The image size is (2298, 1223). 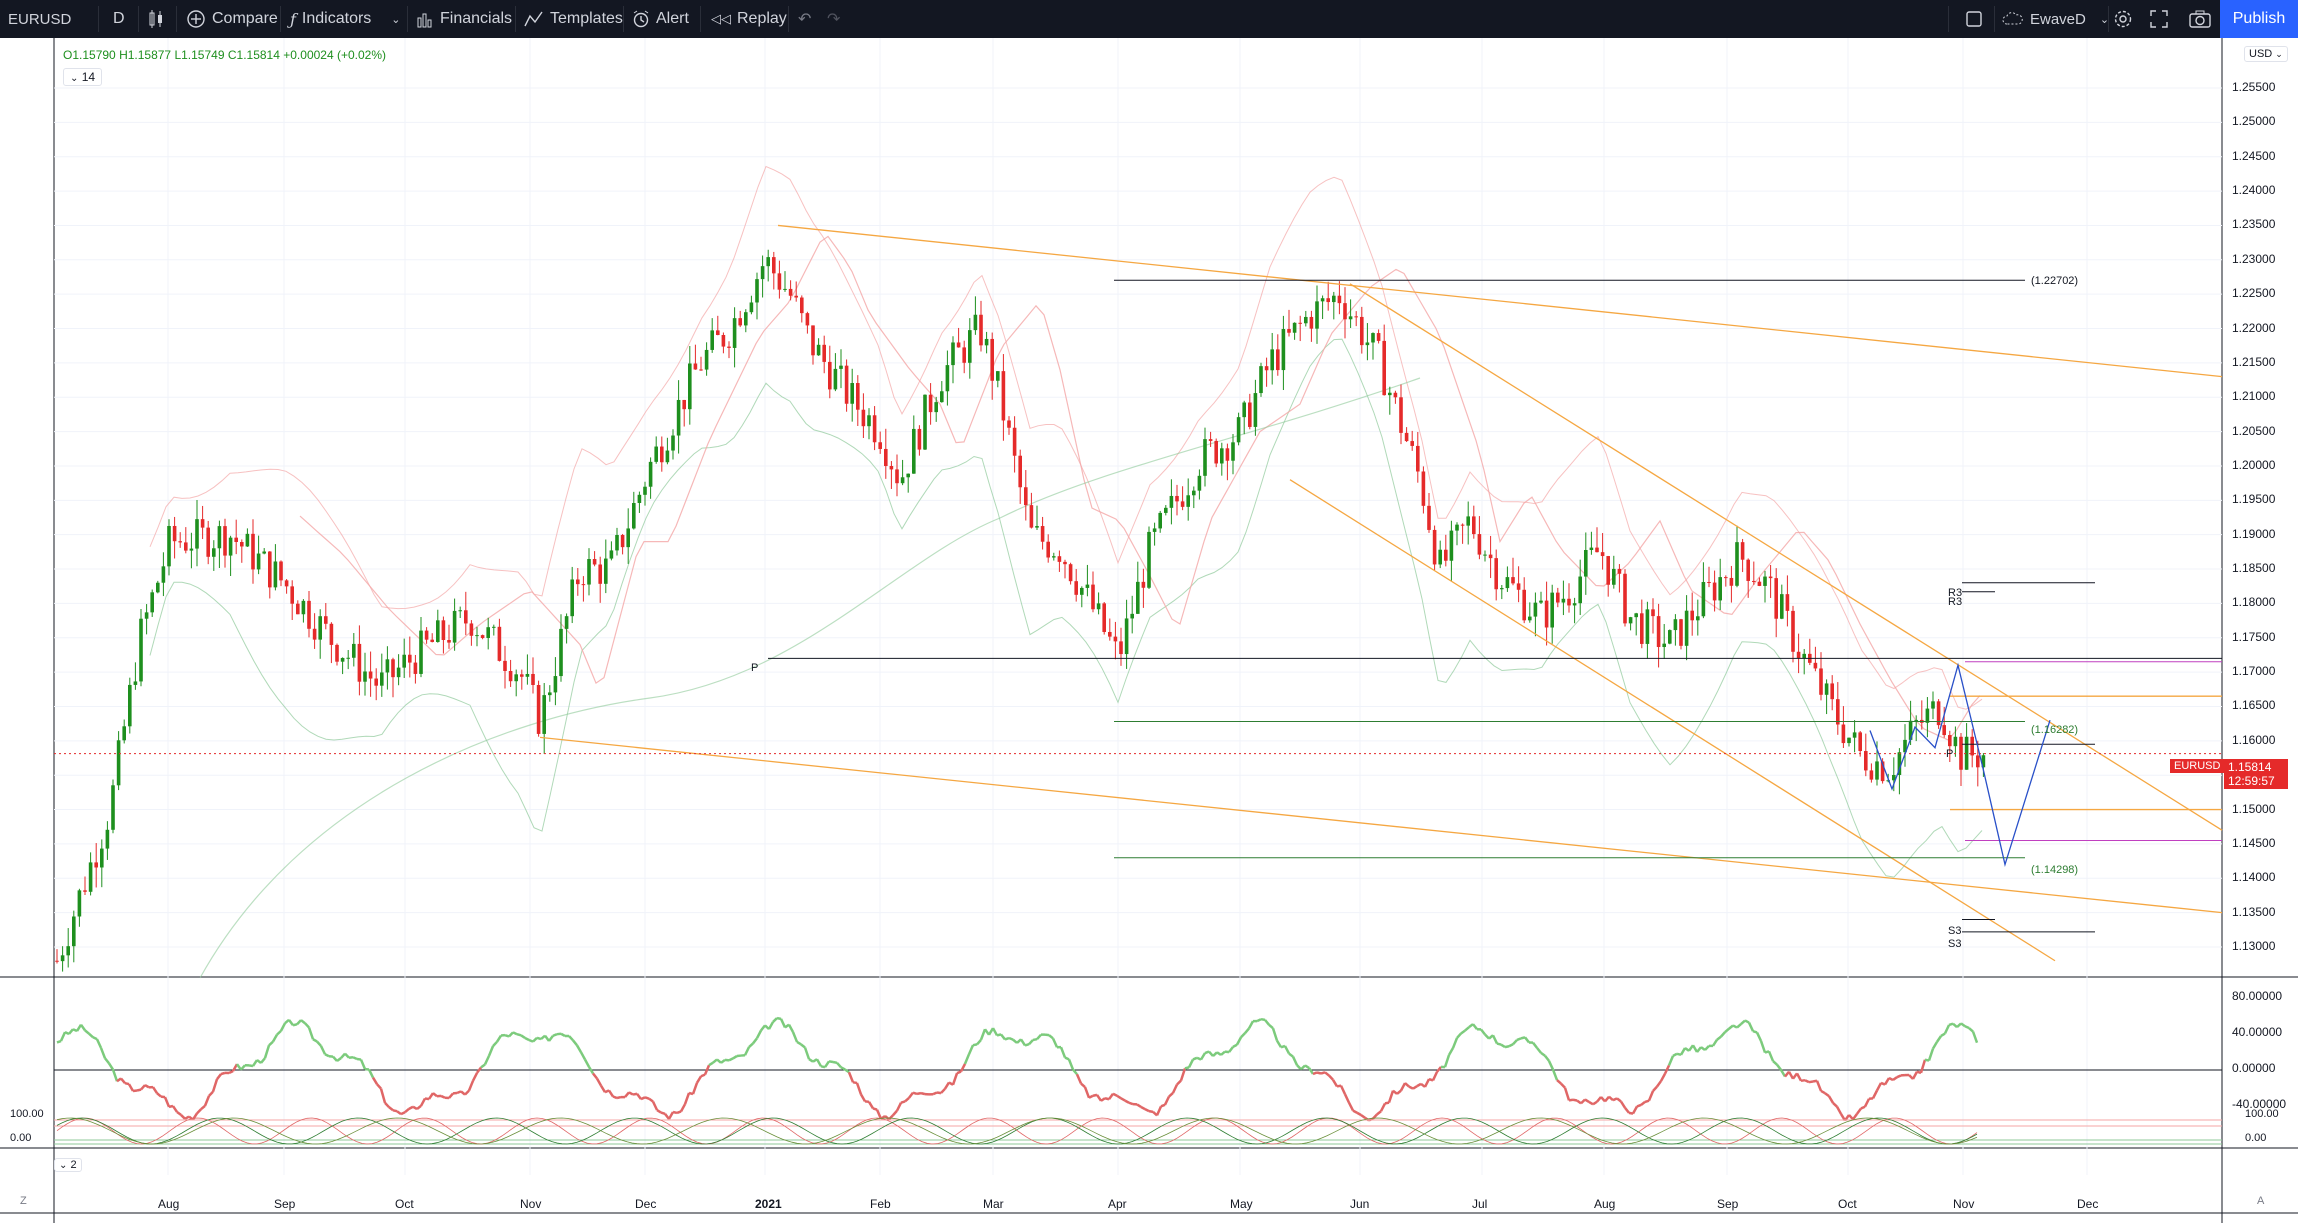 I want to click on auto-scale-button: A, so click(x=2261, y=1201).